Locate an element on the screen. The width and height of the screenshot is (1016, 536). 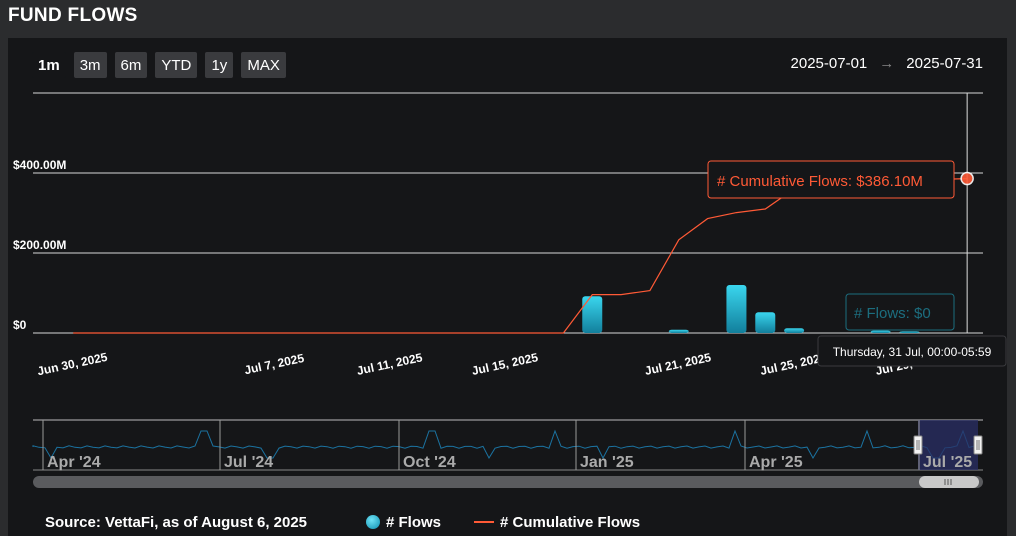
date-to-input: 2025-07-31 is located at coordinates (944, 63).